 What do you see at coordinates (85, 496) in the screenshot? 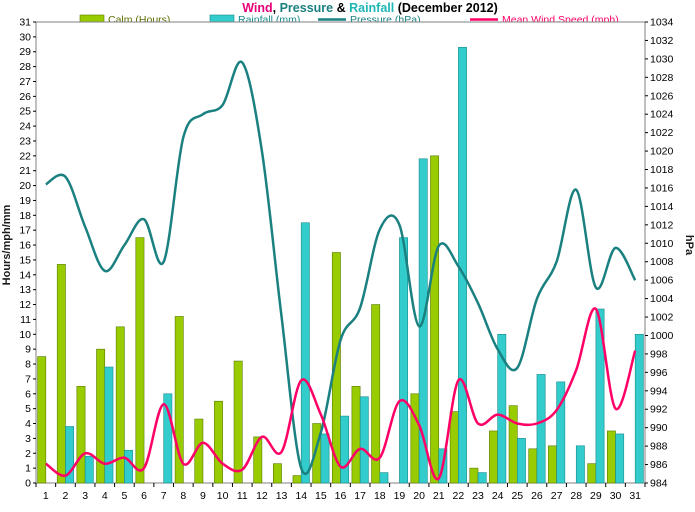
I see `x-tick-label: 3` at bounding box center [85, 496].